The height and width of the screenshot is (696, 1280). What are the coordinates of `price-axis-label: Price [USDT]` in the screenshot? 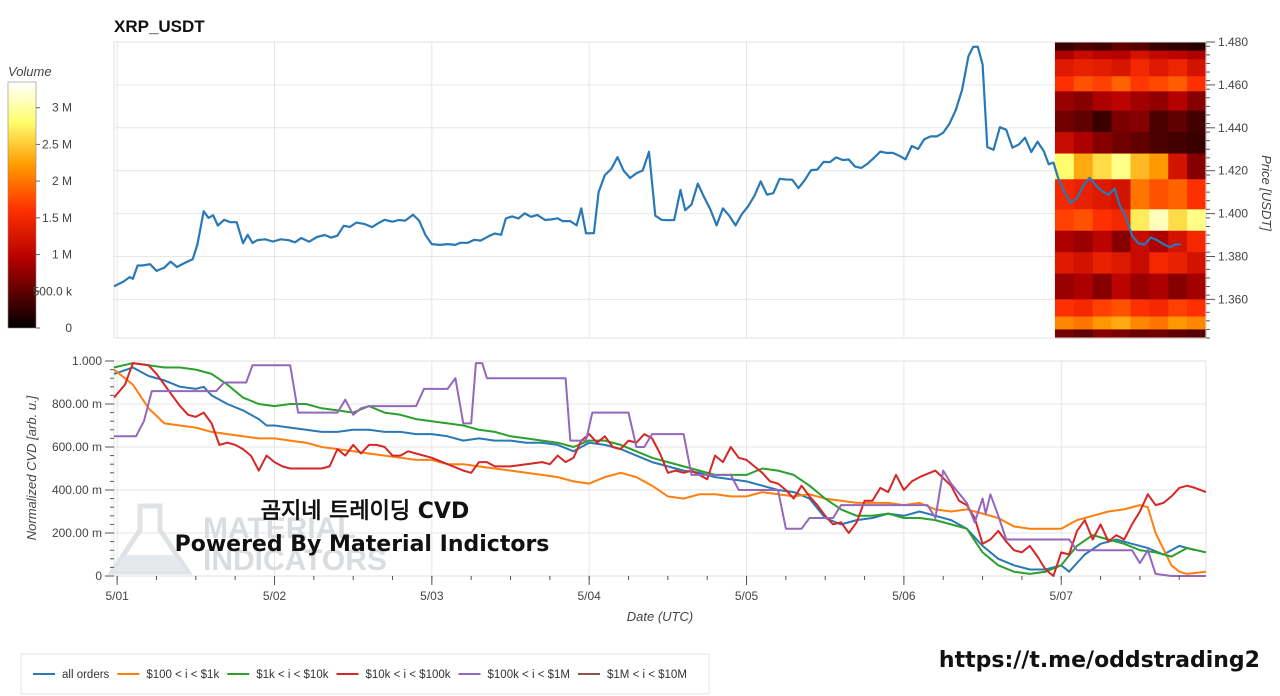 It's located at (1266, 193).